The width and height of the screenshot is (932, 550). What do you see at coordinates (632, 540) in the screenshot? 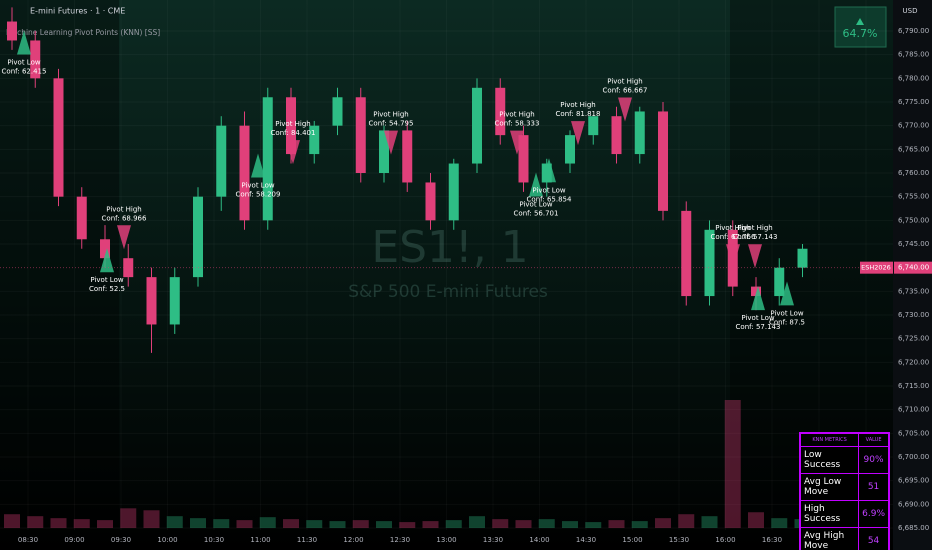
I see `x-tick-label: 15:00` at bounding box center [632, 540].